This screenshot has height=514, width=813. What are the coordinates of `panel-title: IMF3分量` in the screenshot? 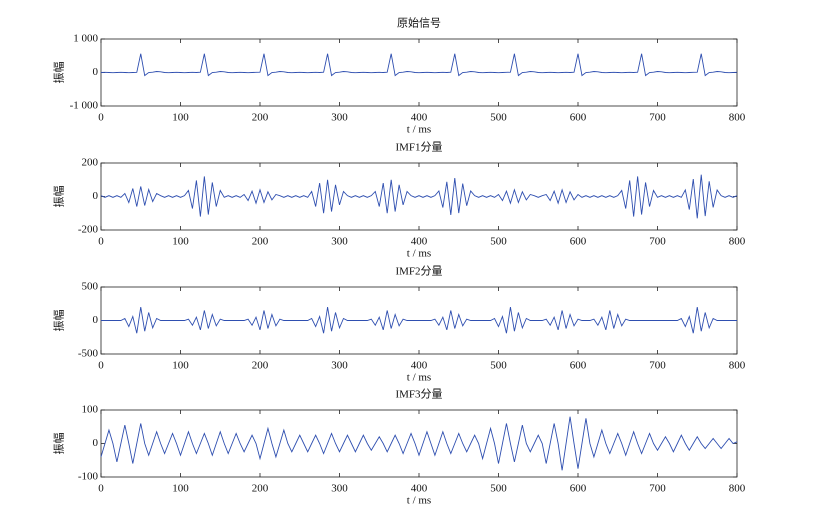 It's located at (418, 394).